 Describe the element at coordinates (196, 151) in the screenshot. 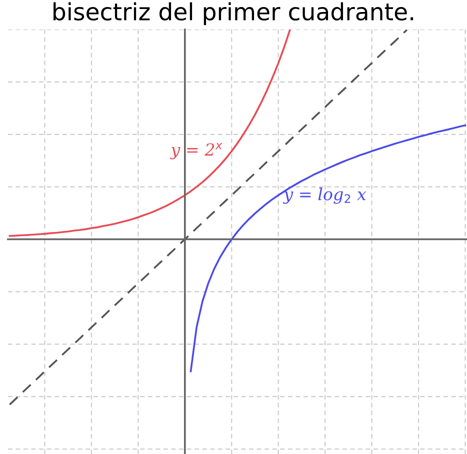

I see `series-label: y = 2$^{x}$` at that location.